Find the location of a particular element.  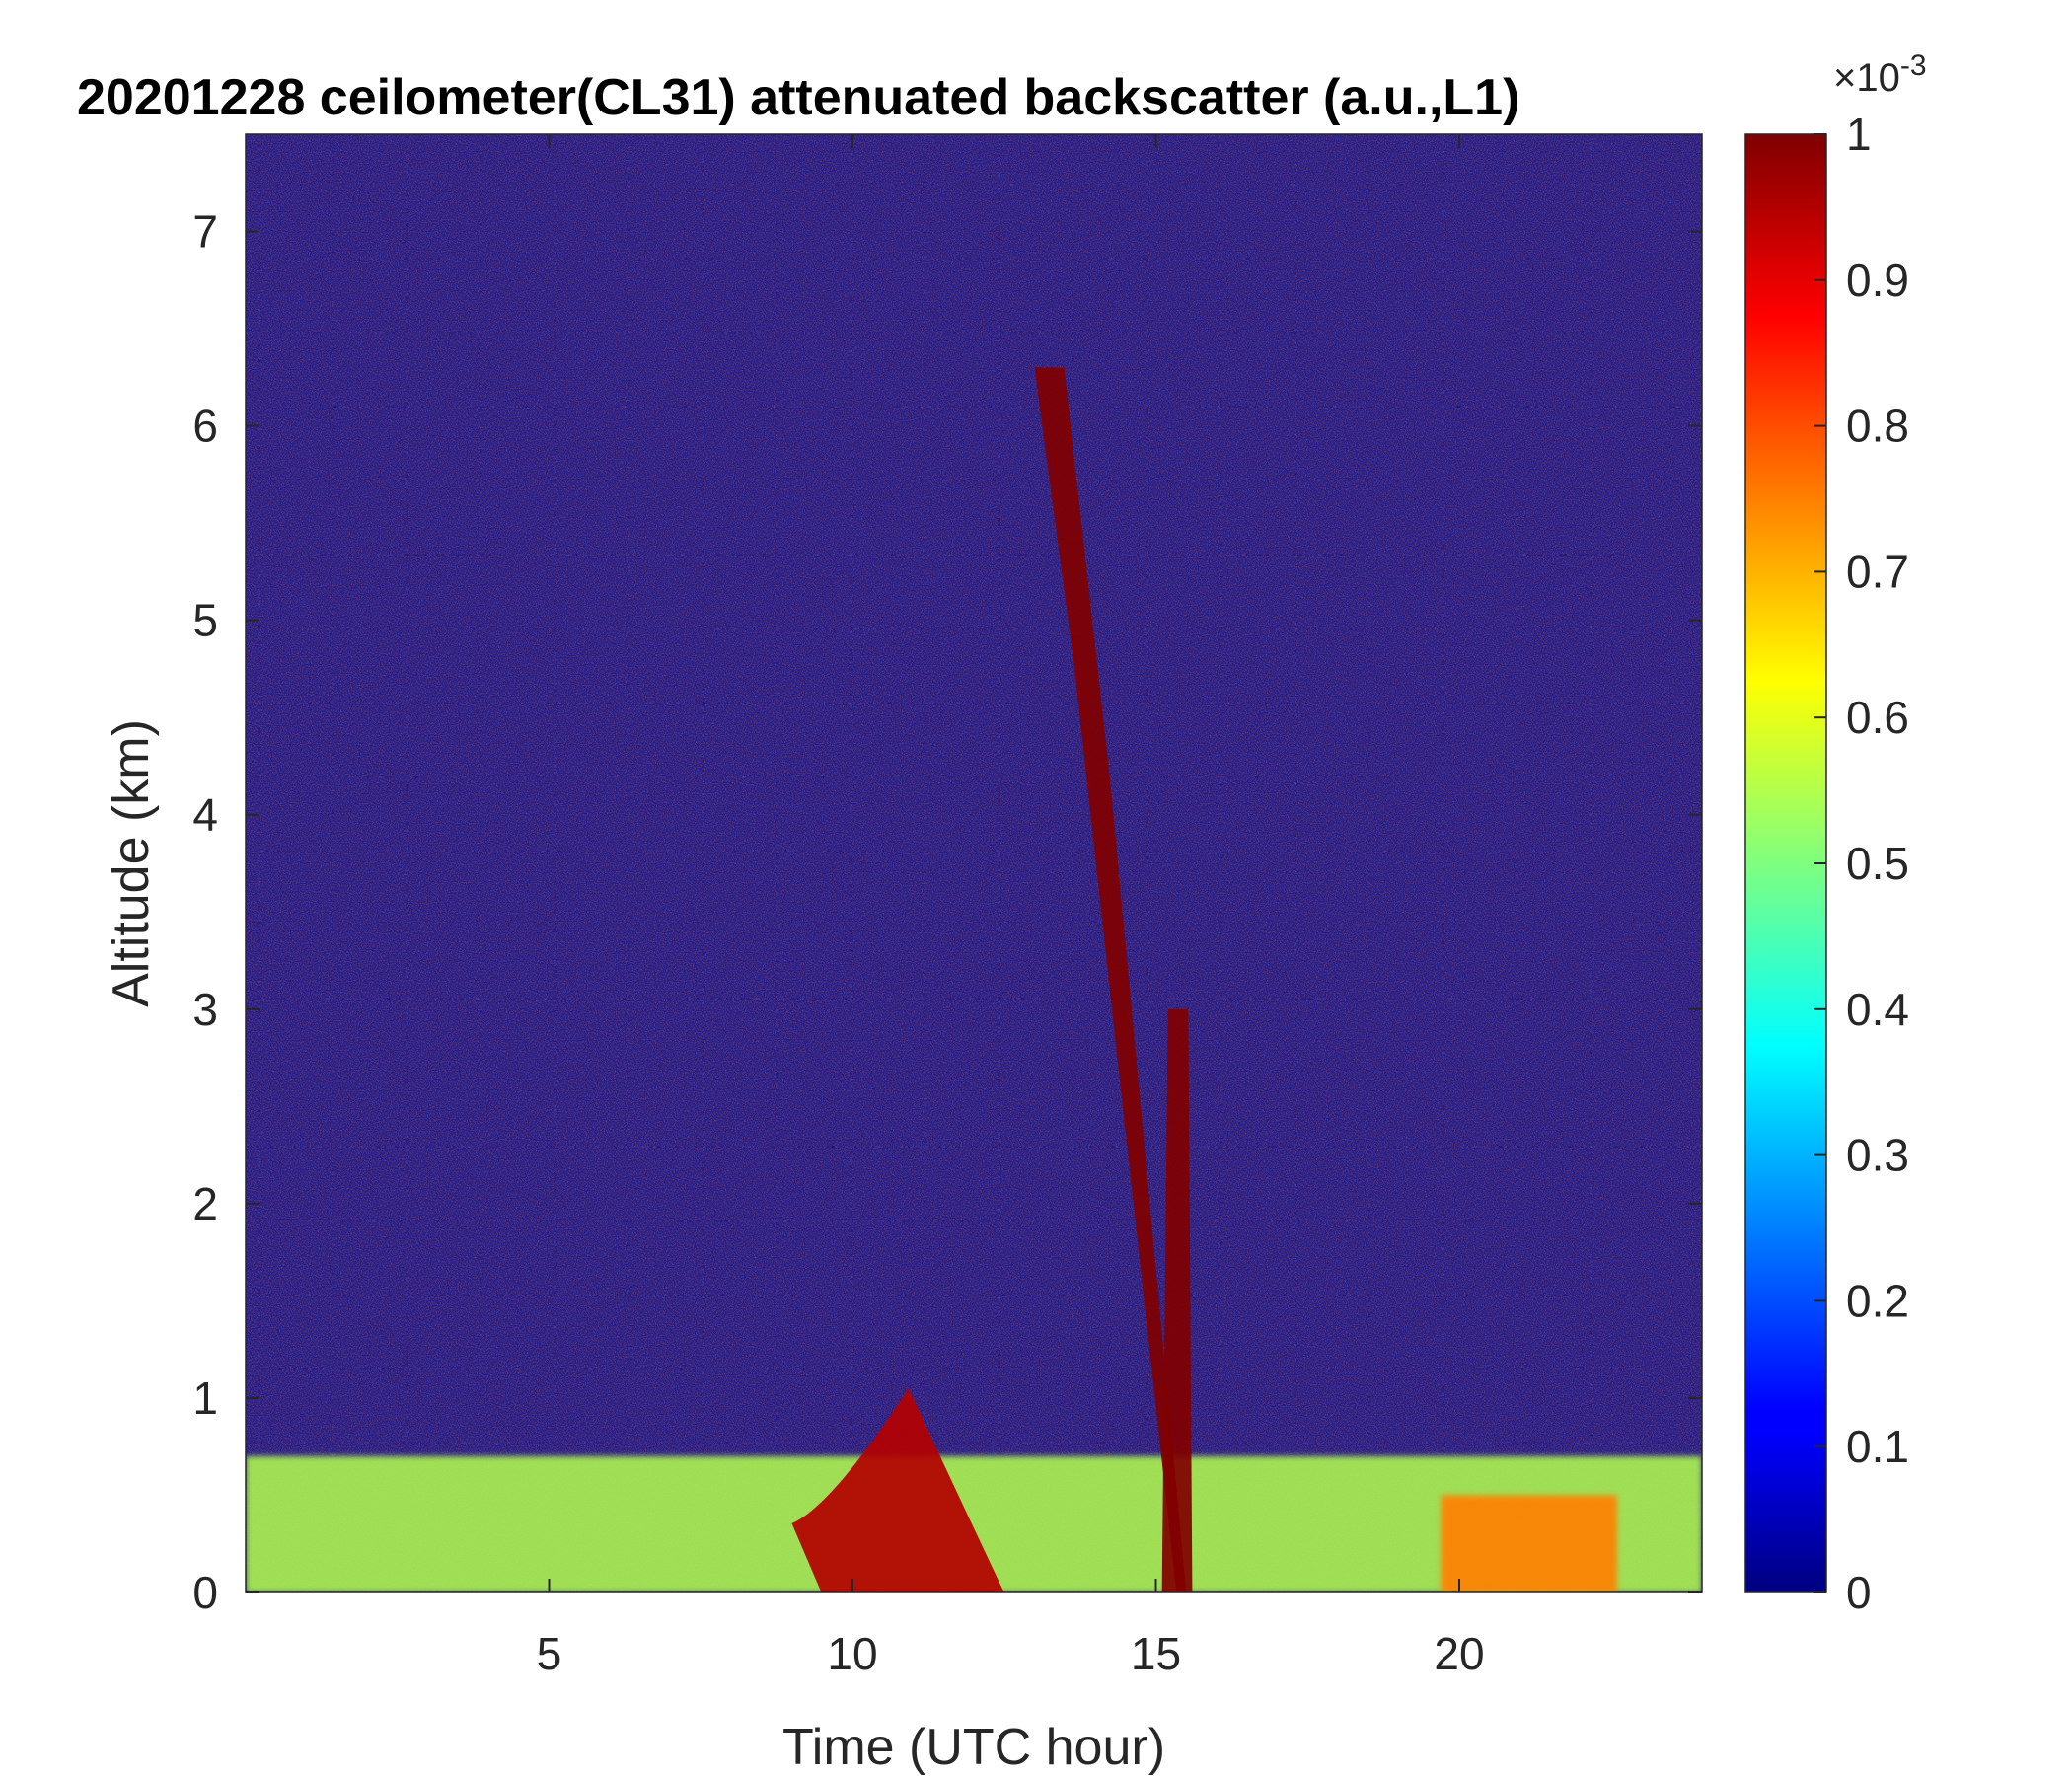

colorbar-ticks: 0 0.1 0.2 0.3 0.4 0.5 0.6 0.7 0.8 0.9 1 is located at coordinates (1862, 864).